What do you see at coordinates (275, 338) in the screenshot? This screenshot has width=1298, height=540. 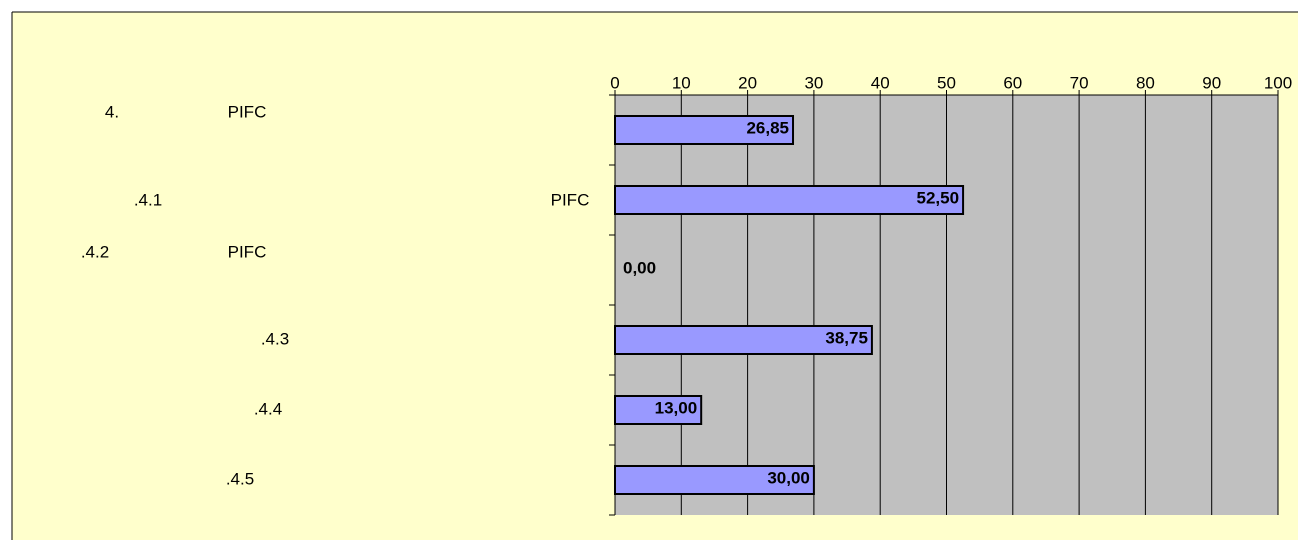 I see `category-label: .4.3` at bounding box center [275, 338].